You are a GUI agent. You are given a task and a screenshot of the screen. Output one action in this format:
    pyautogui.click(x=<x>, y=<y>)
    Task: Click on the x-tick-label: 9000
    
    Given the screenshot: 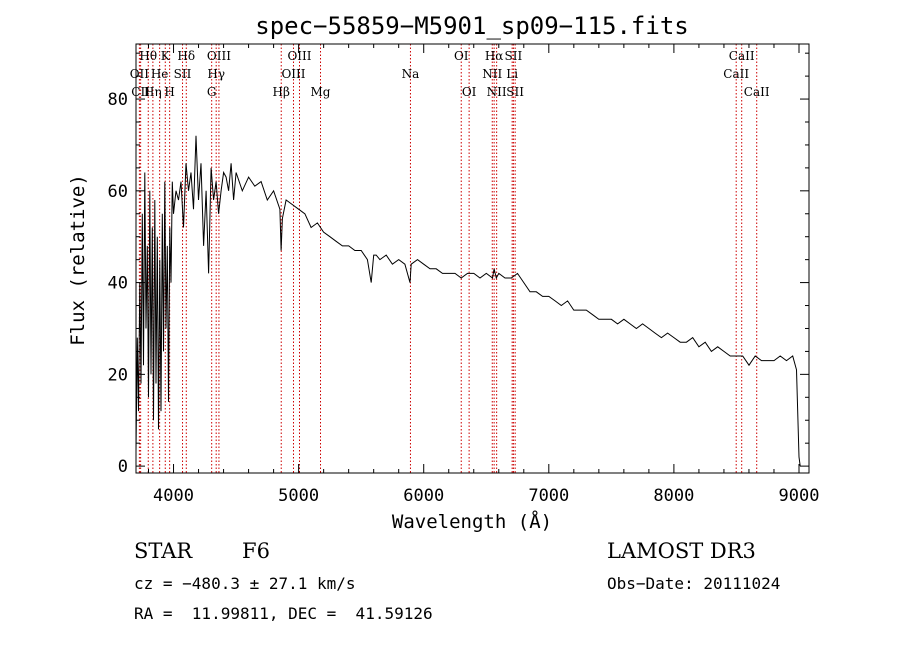 What is the action you would take?
    pyautogui.click(x=799, y=496)
    